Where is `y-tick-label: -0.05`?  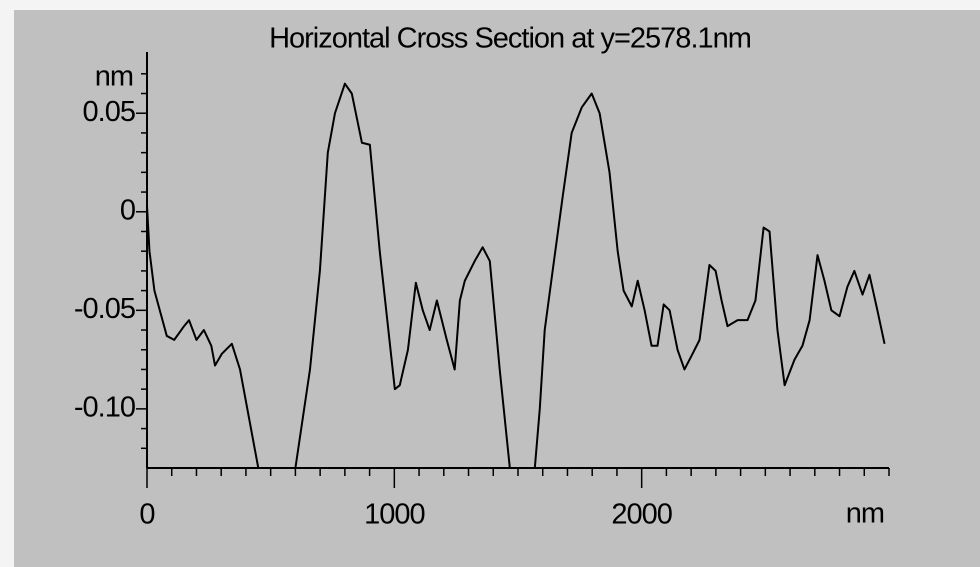
y-tick-label: -0.05 is located at coordinates (104, 309).